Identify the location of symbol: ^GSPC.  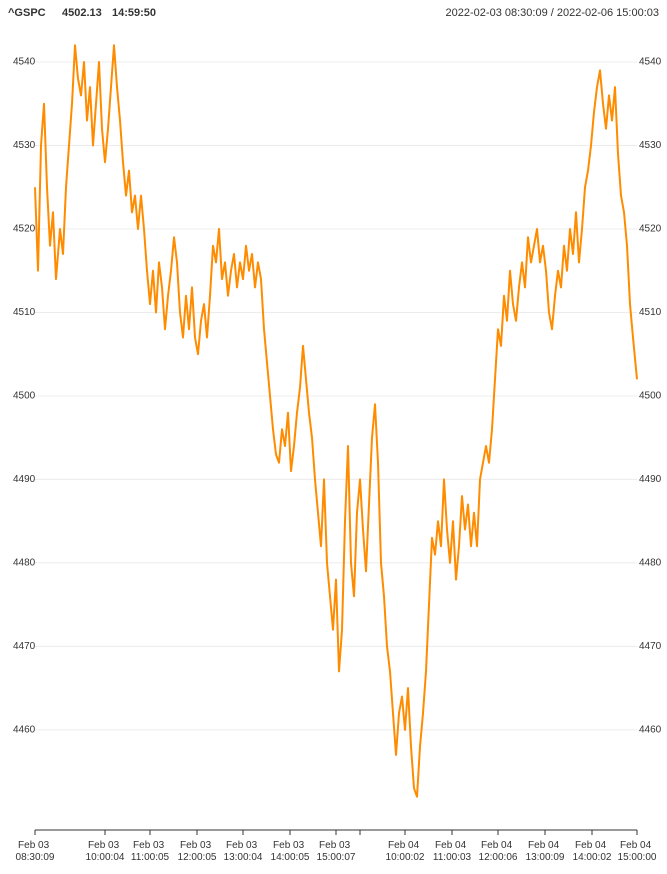
(27, 13).